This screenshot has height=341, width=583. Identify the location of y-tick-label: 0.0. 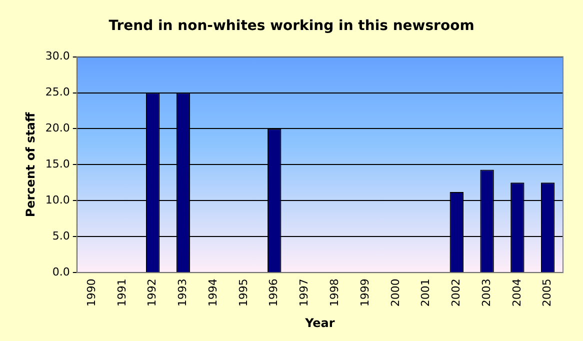
(61, 271).